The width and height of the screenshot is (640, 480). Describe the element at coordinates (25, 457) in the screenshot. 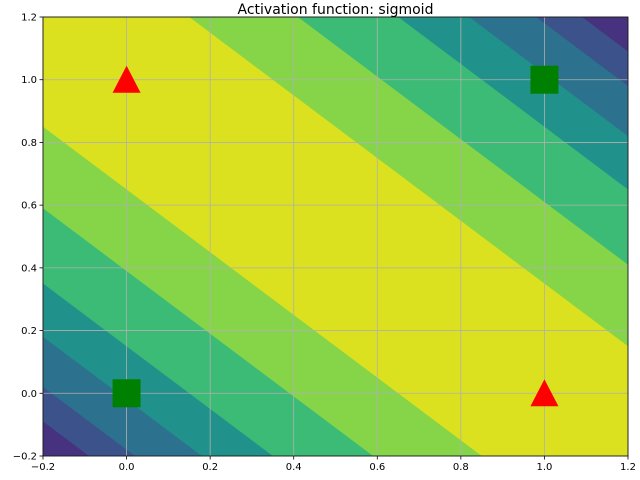

I see `y-tick-label: −0.2` at that location.